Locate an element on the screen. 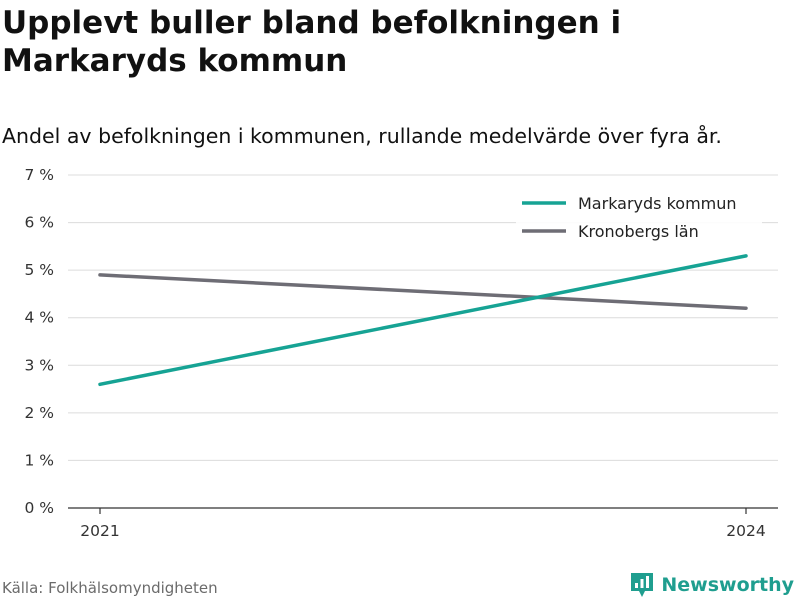  y-tick-label: 7 % is located at coordinates (39, 175).